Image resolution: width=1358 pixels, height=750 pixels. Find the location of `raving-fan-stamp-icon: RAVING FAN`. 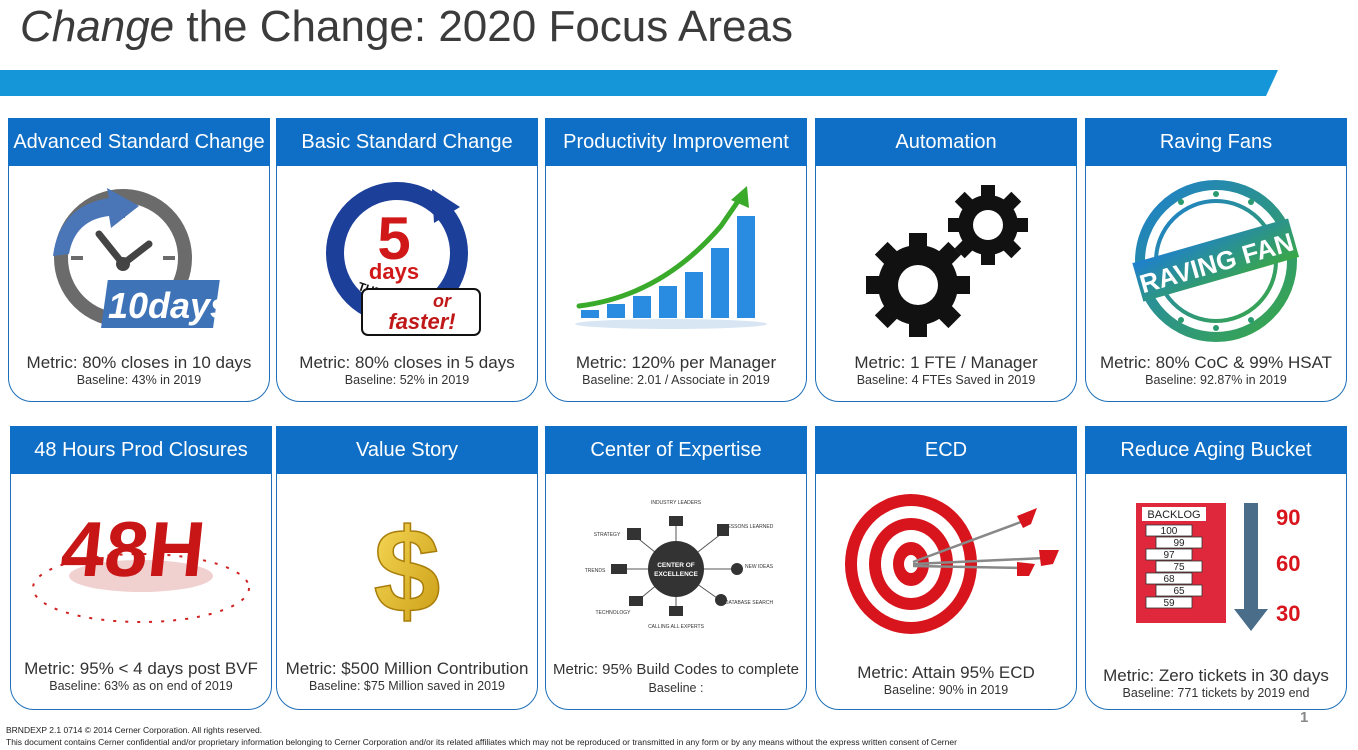

raving-fan-stamp-icon: RAVING FAN is located at coordinates (1216, 261).